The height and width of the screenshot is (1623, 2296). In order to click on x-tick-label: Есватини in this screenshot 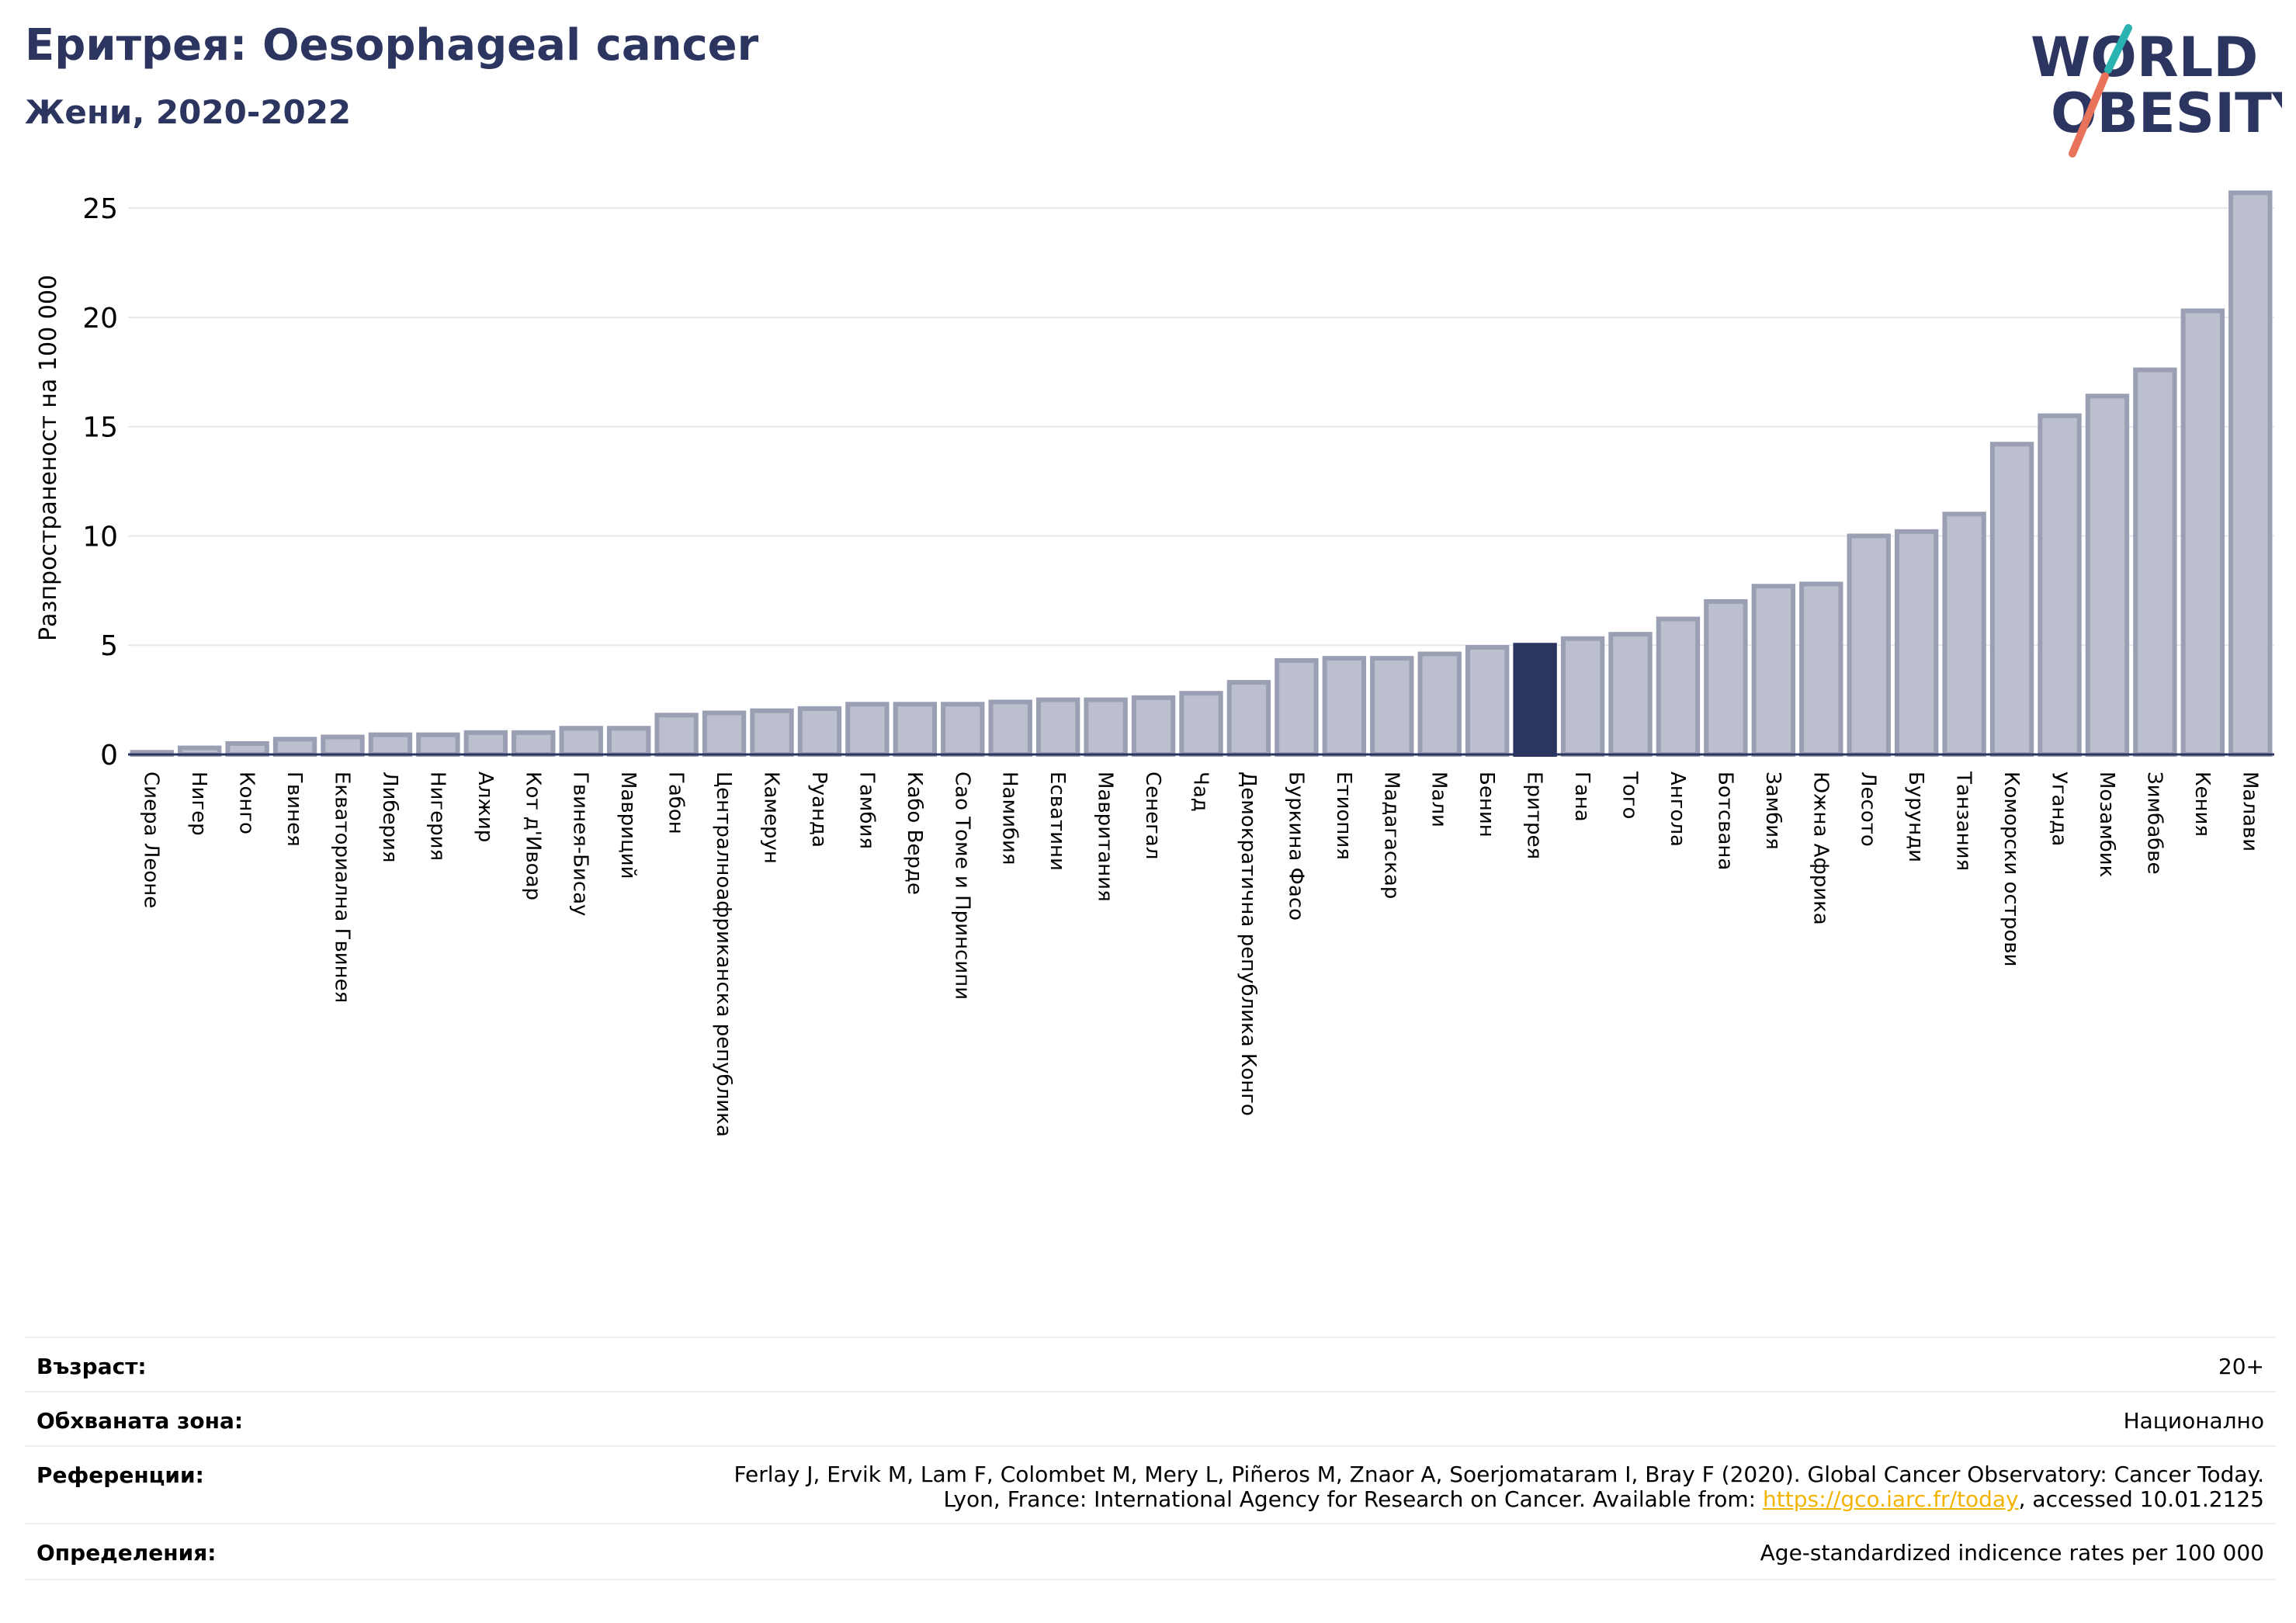, I will do `click(1057, 821)`.